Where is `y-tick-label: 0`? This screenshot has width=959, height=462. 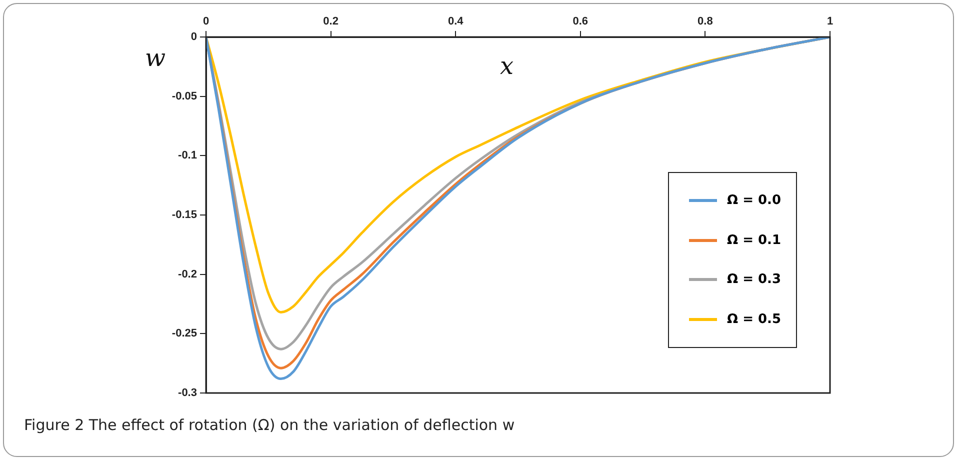 y-tick-label: 0 is located at coordinates (193, 37).